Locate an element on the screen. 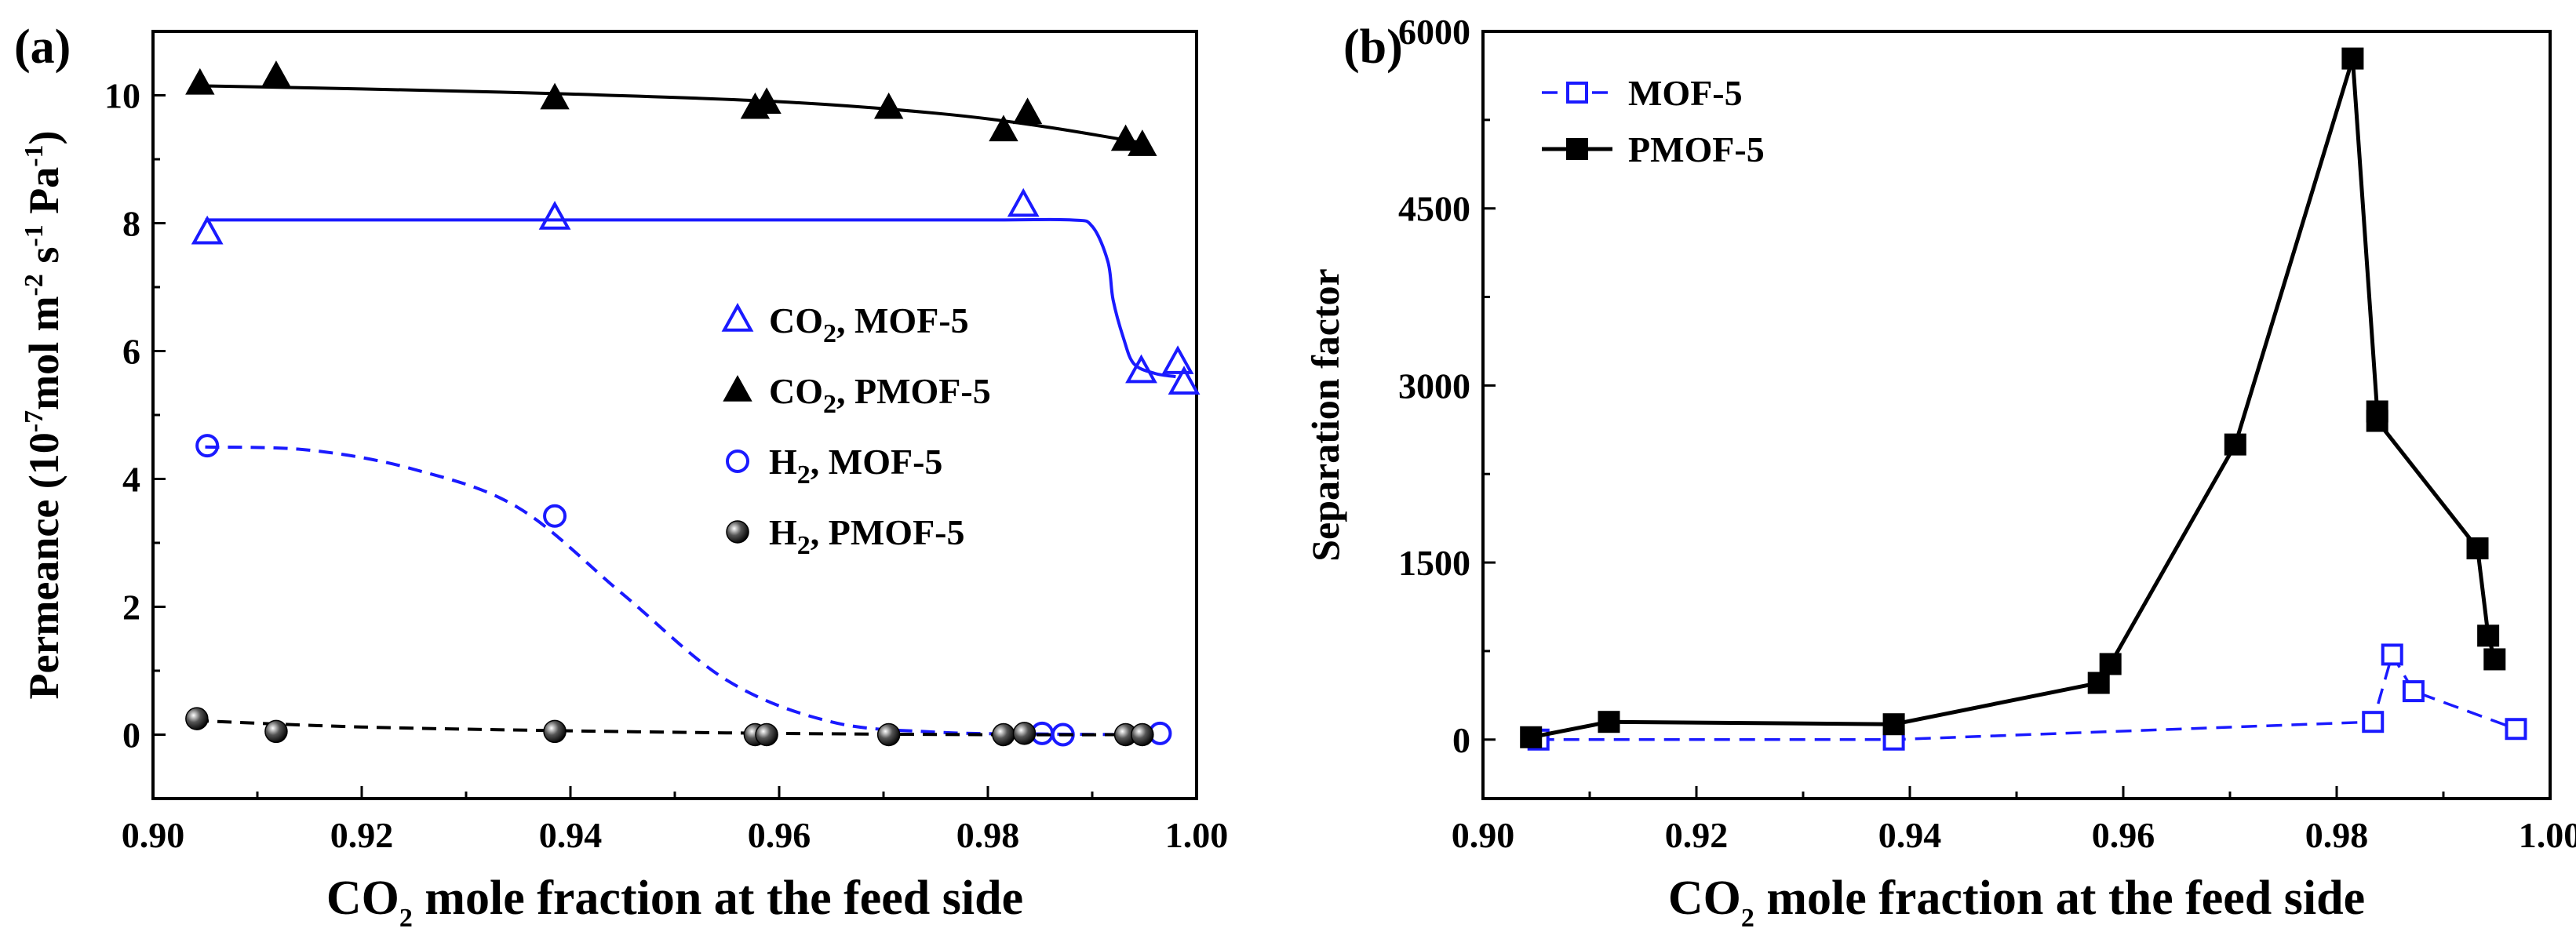 The height and width of the screenshot is (950, 2576). y-tick-label: 6000 is located at coordinates (1434, 32).